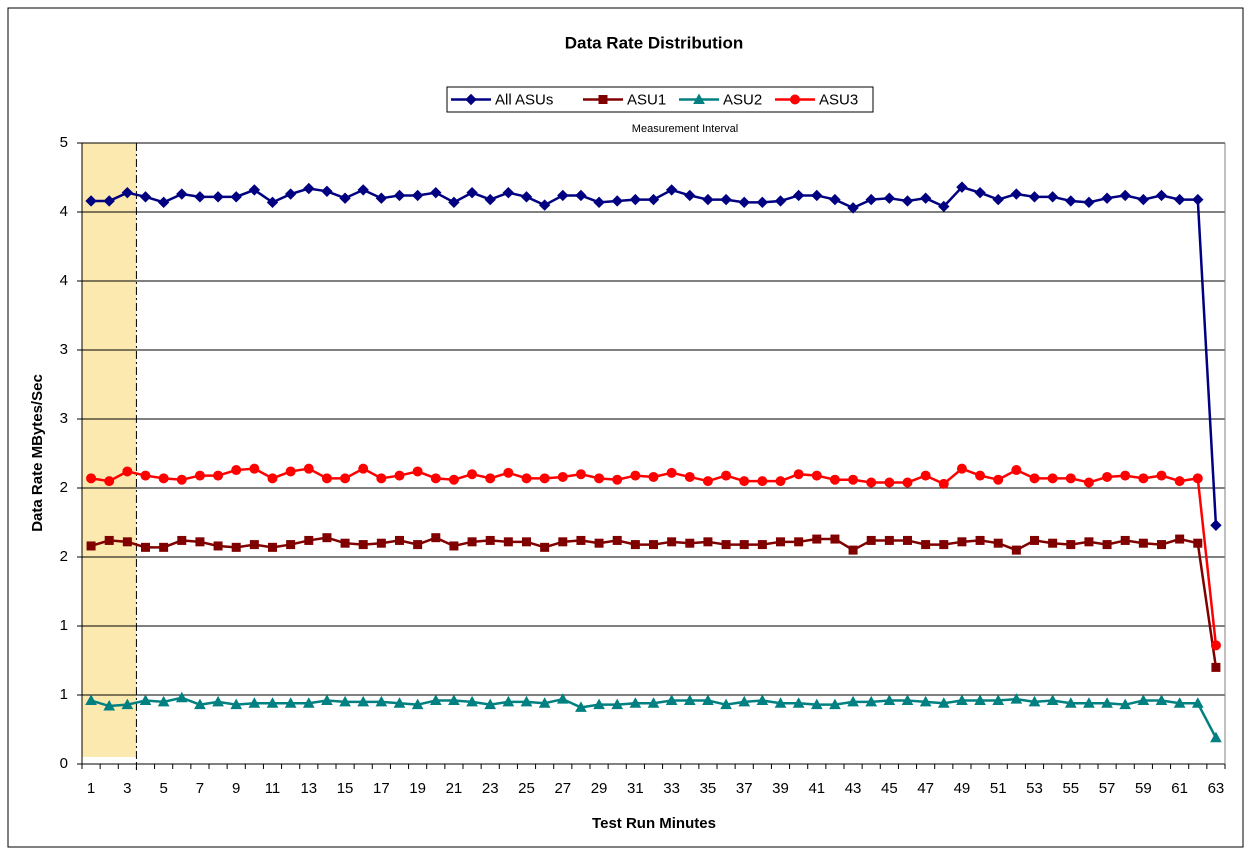  I want to click on y-axis-label: Data Rate MBytes/Sec, so click(37, 453).